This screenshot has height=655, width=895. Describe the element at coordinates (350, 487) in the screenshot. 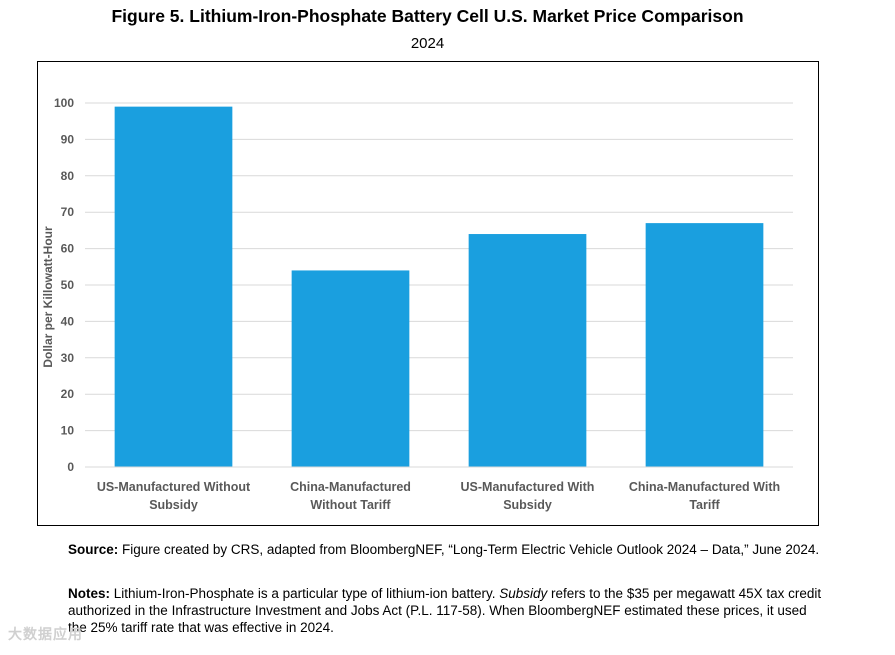

I see `x-category-label: China-Manufactured` at that location.